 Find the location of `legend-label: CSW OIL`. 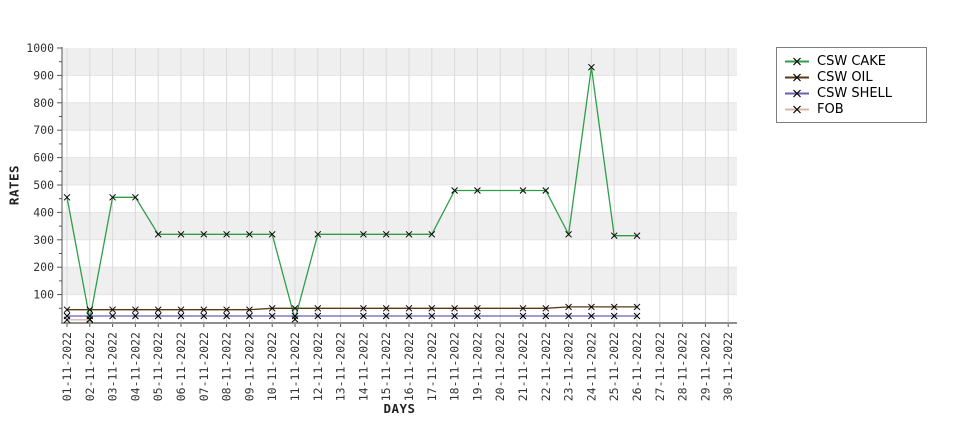

legend-label: CSW OIL is located at coordinates (845, 77).